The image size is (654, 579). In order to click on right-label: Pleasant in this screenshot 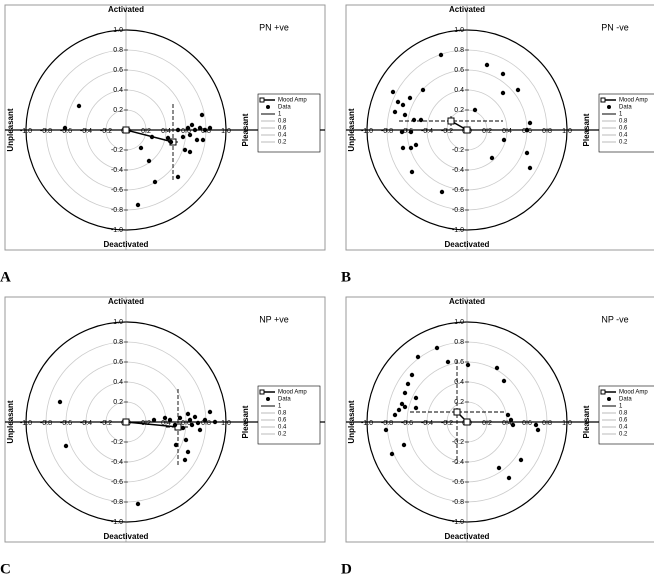, I will do `click(586, 129)`.